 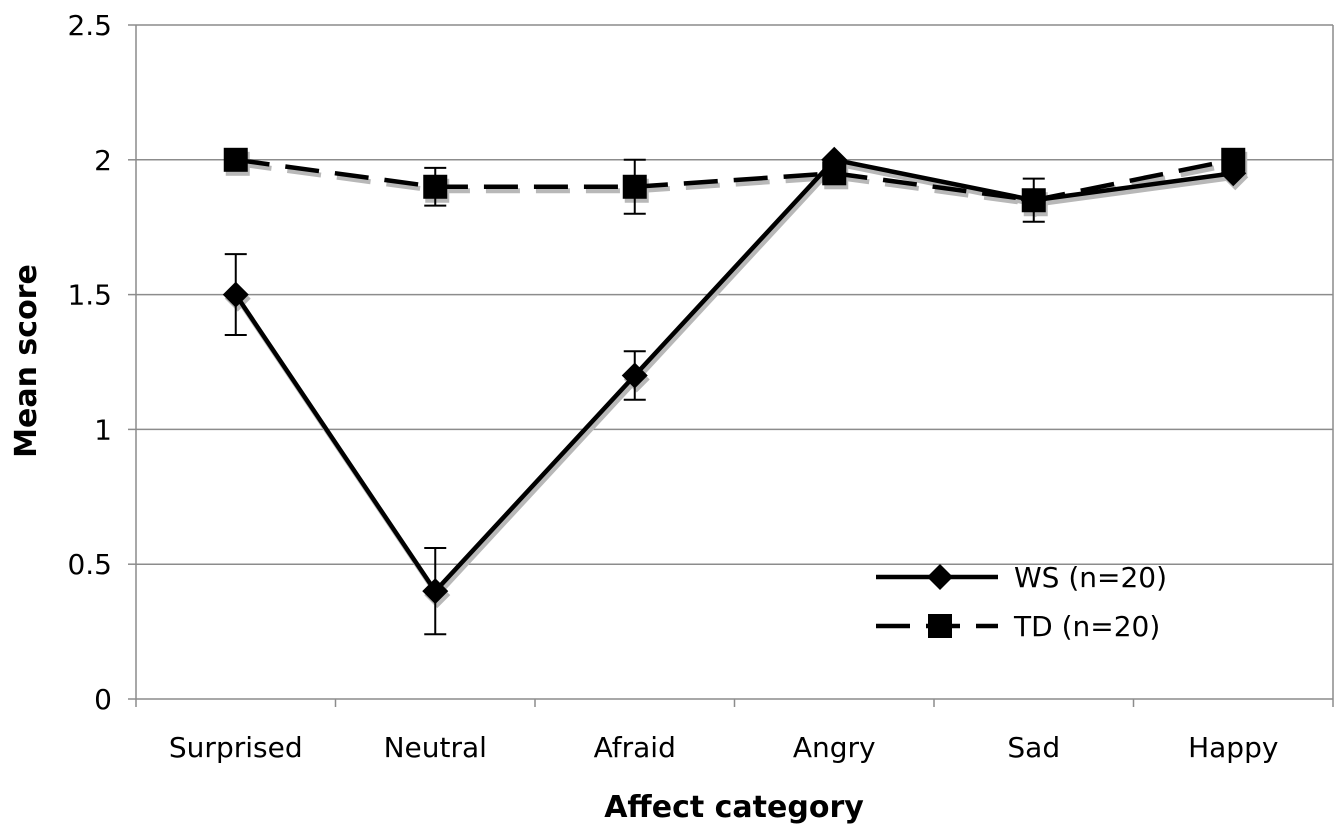 I want to click on y-tick-label: 1.5, so click(x=89, y=295).